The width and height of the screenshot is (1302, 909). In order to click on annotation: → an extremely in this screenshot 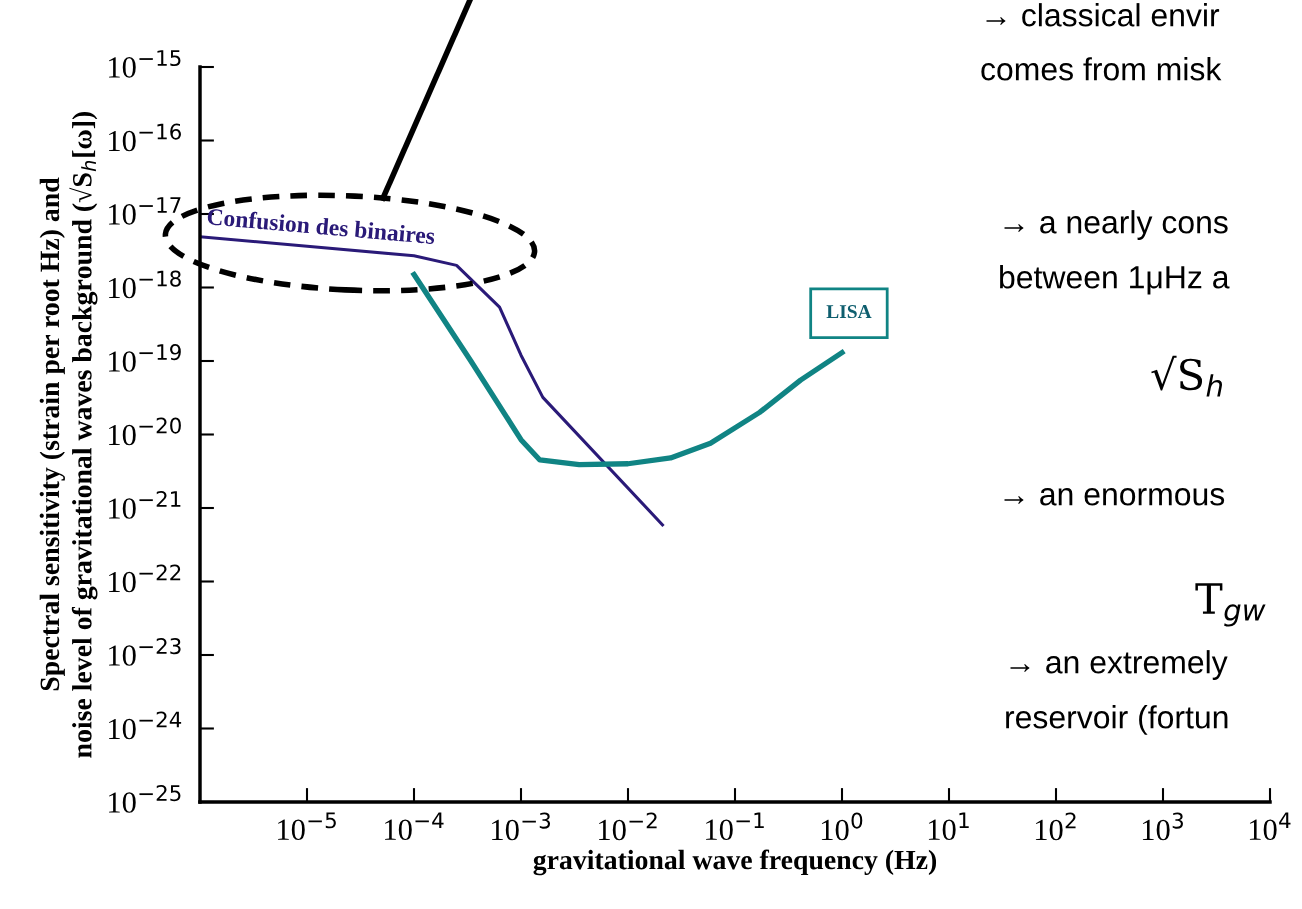, I will do `click(1119, 665)`.